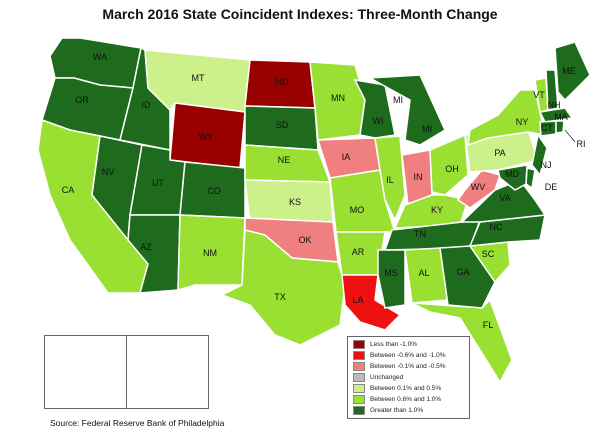 This screenshot has height=441, width=600. Describe the element at coordinates (304, 240) in the screenshot. I see `label-OK: OK` at that location.